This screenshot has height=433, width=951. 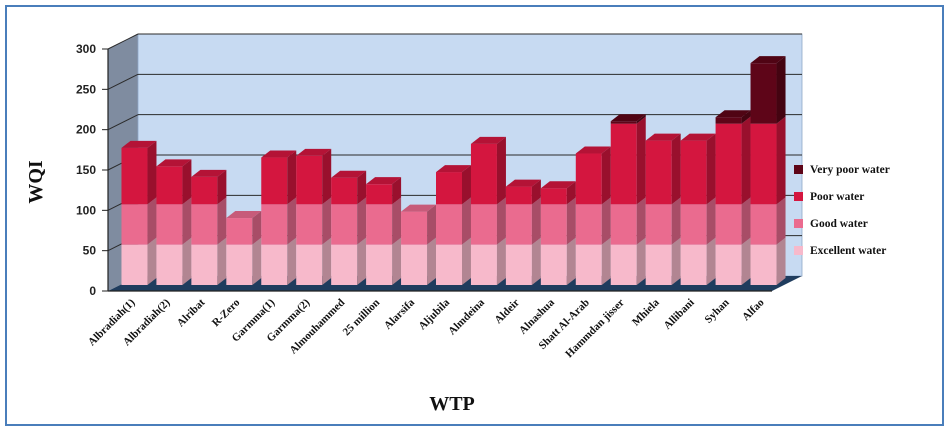 What do you see at coordinates (466, 316) in the screenshot?
I see `x-tick-label: Almdeina` at bounding box center [466, 316].